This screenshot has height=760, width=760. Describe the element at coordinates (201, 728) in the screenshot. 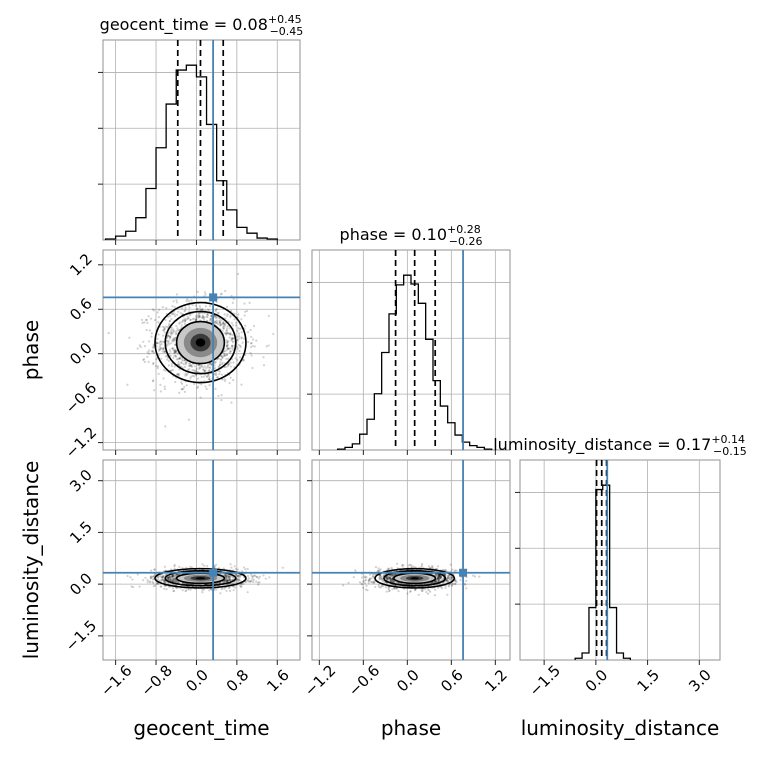

I see `x-axis-label-geocent_time: geocent_time` at that location.